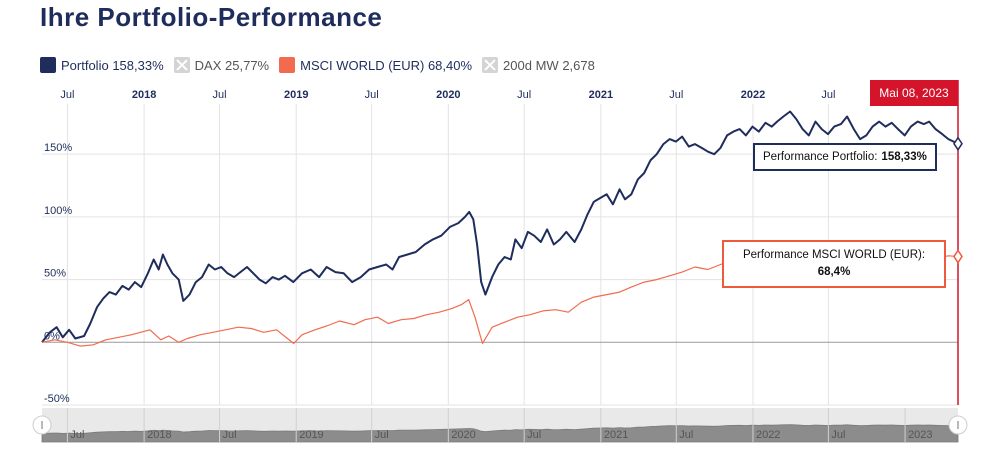 Image resolution: width=1000 pixels, height=453 pixels. Describe the element at coordinates (834, 264) in the screenshot. I see `tooltip-msci: Performance MSCI WORLD (EUR): 68,4%` at that location.